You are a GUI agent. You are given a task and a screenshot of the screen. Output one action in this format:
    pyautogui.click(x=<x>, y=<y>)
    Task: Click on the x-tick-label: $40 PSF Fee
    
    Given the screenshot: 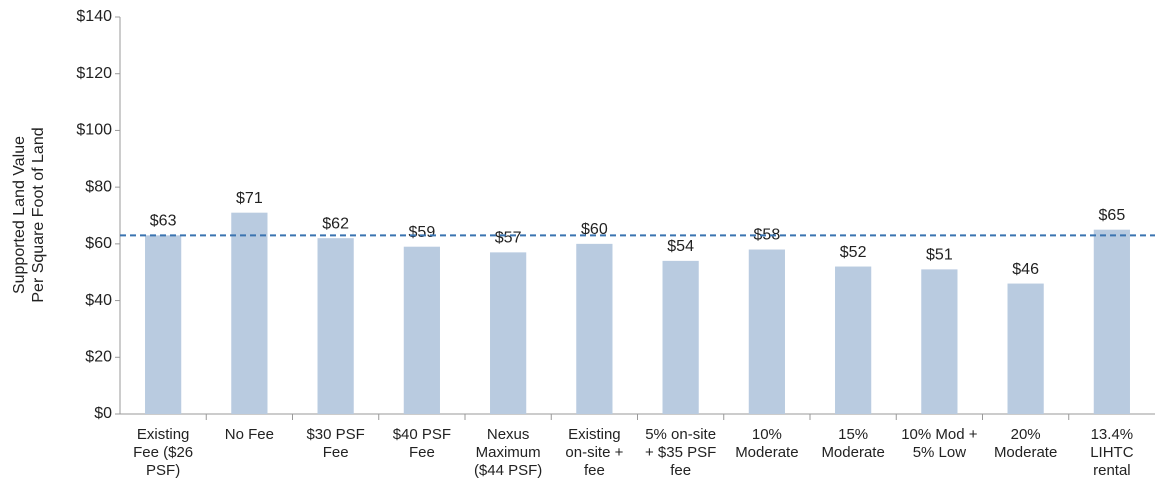 What is the action you would take?
    pyautogui.click(x=422, y=443)
    